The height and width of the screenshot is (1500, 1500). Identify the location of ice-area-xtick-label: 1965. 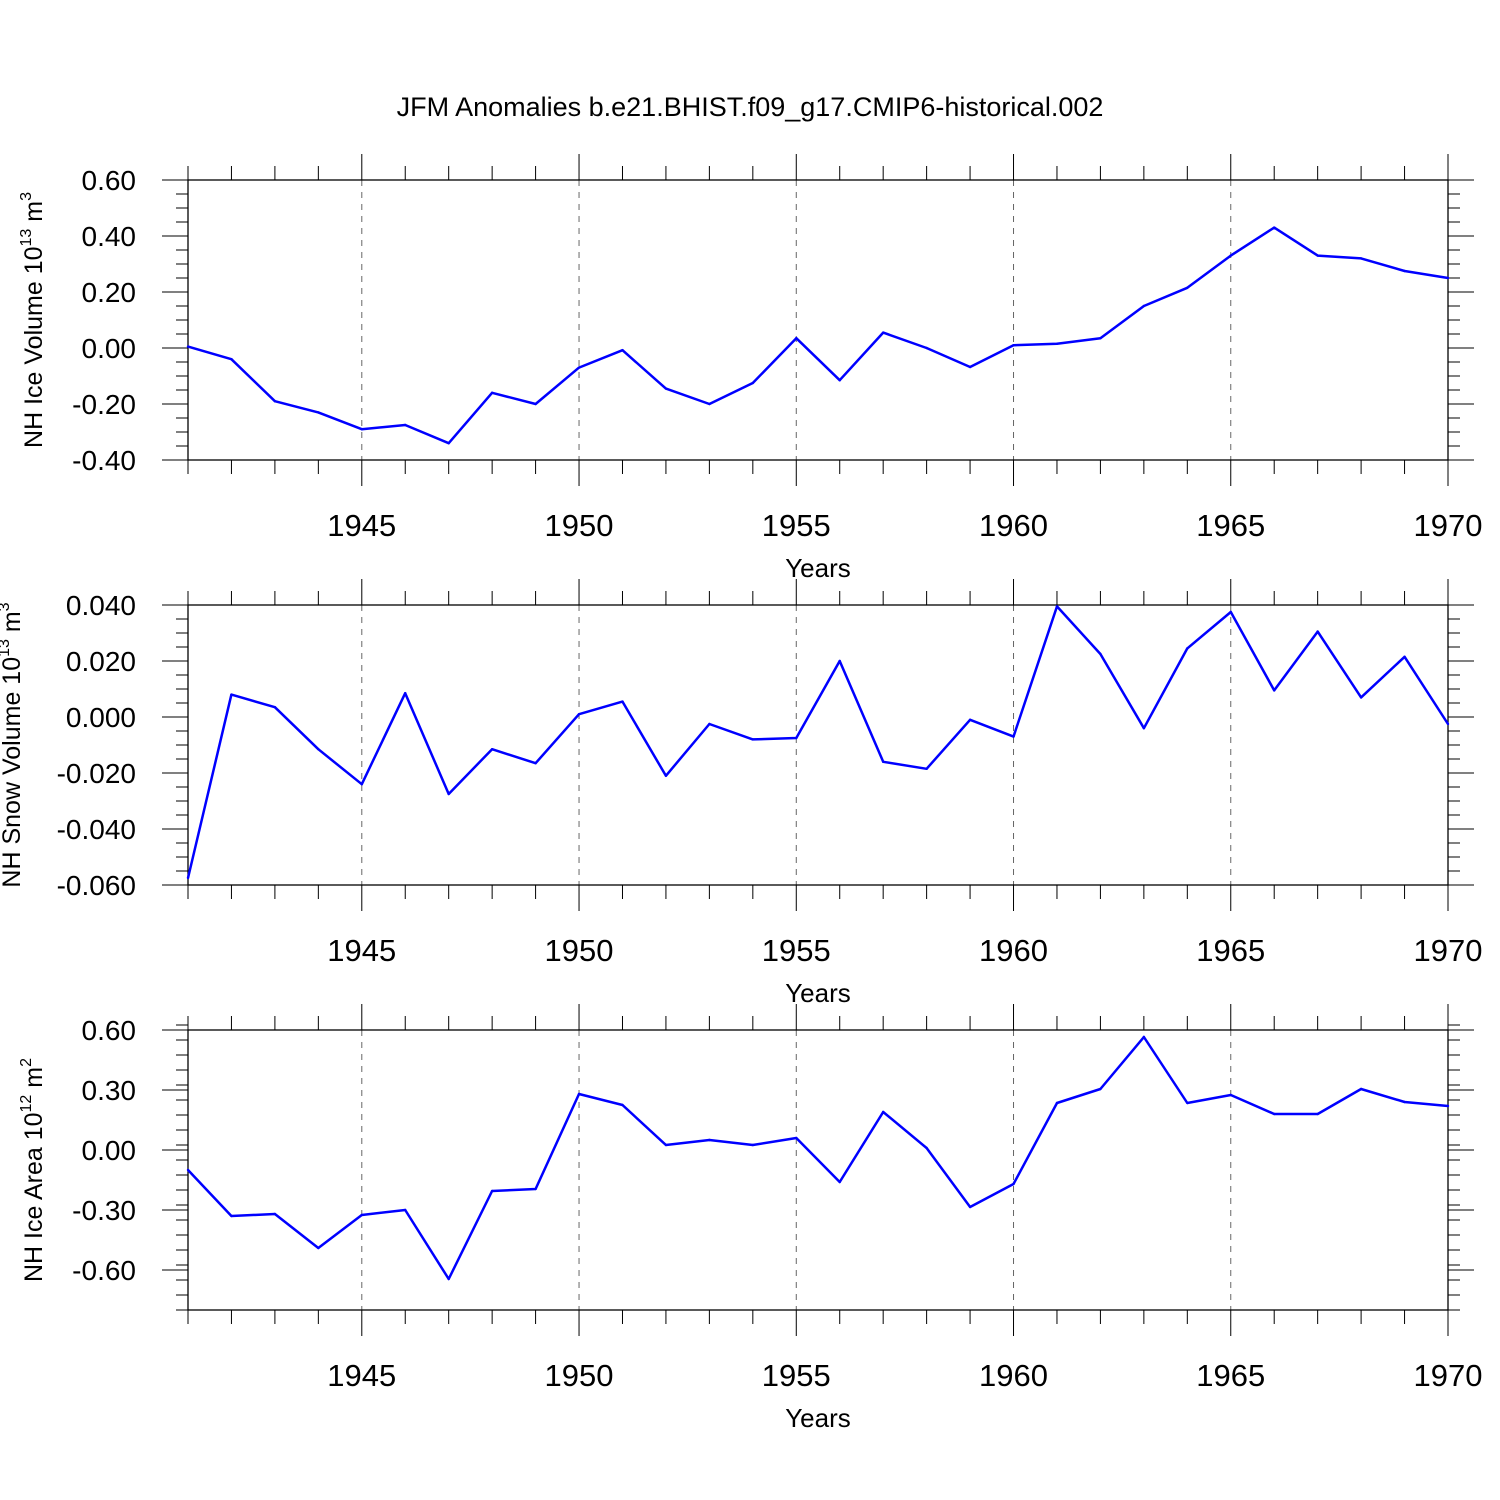
(1230, 1375).